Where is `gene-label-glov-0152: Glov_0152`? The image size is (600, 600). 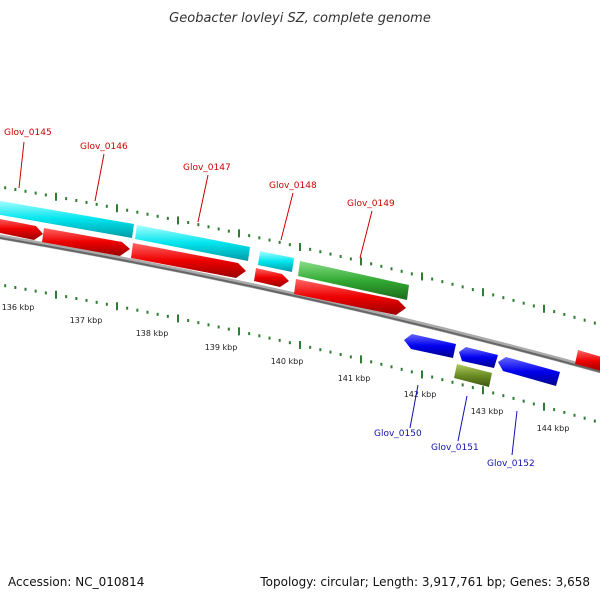 gene-label-glov-0152: Glov_0152 is located at coordinates (511, 439).